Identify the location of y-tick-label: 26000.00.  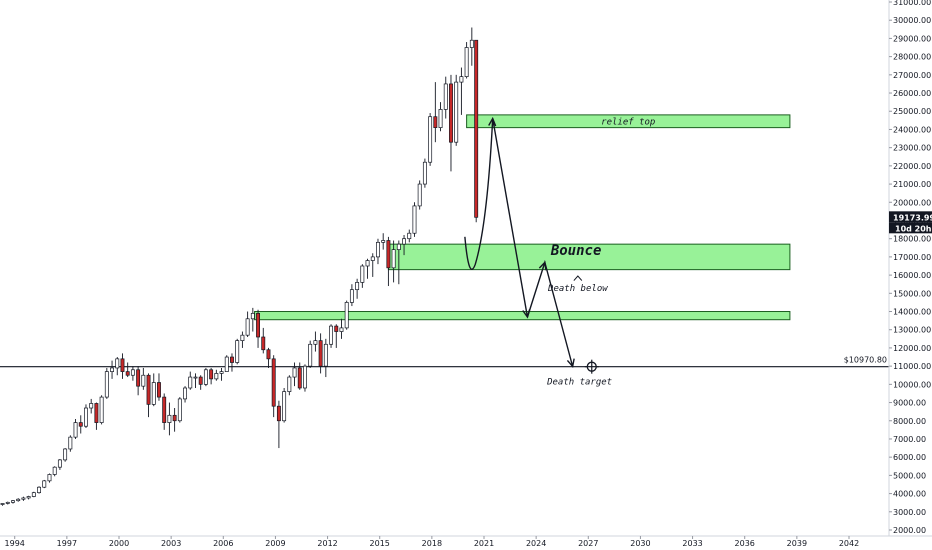
(912, 93).